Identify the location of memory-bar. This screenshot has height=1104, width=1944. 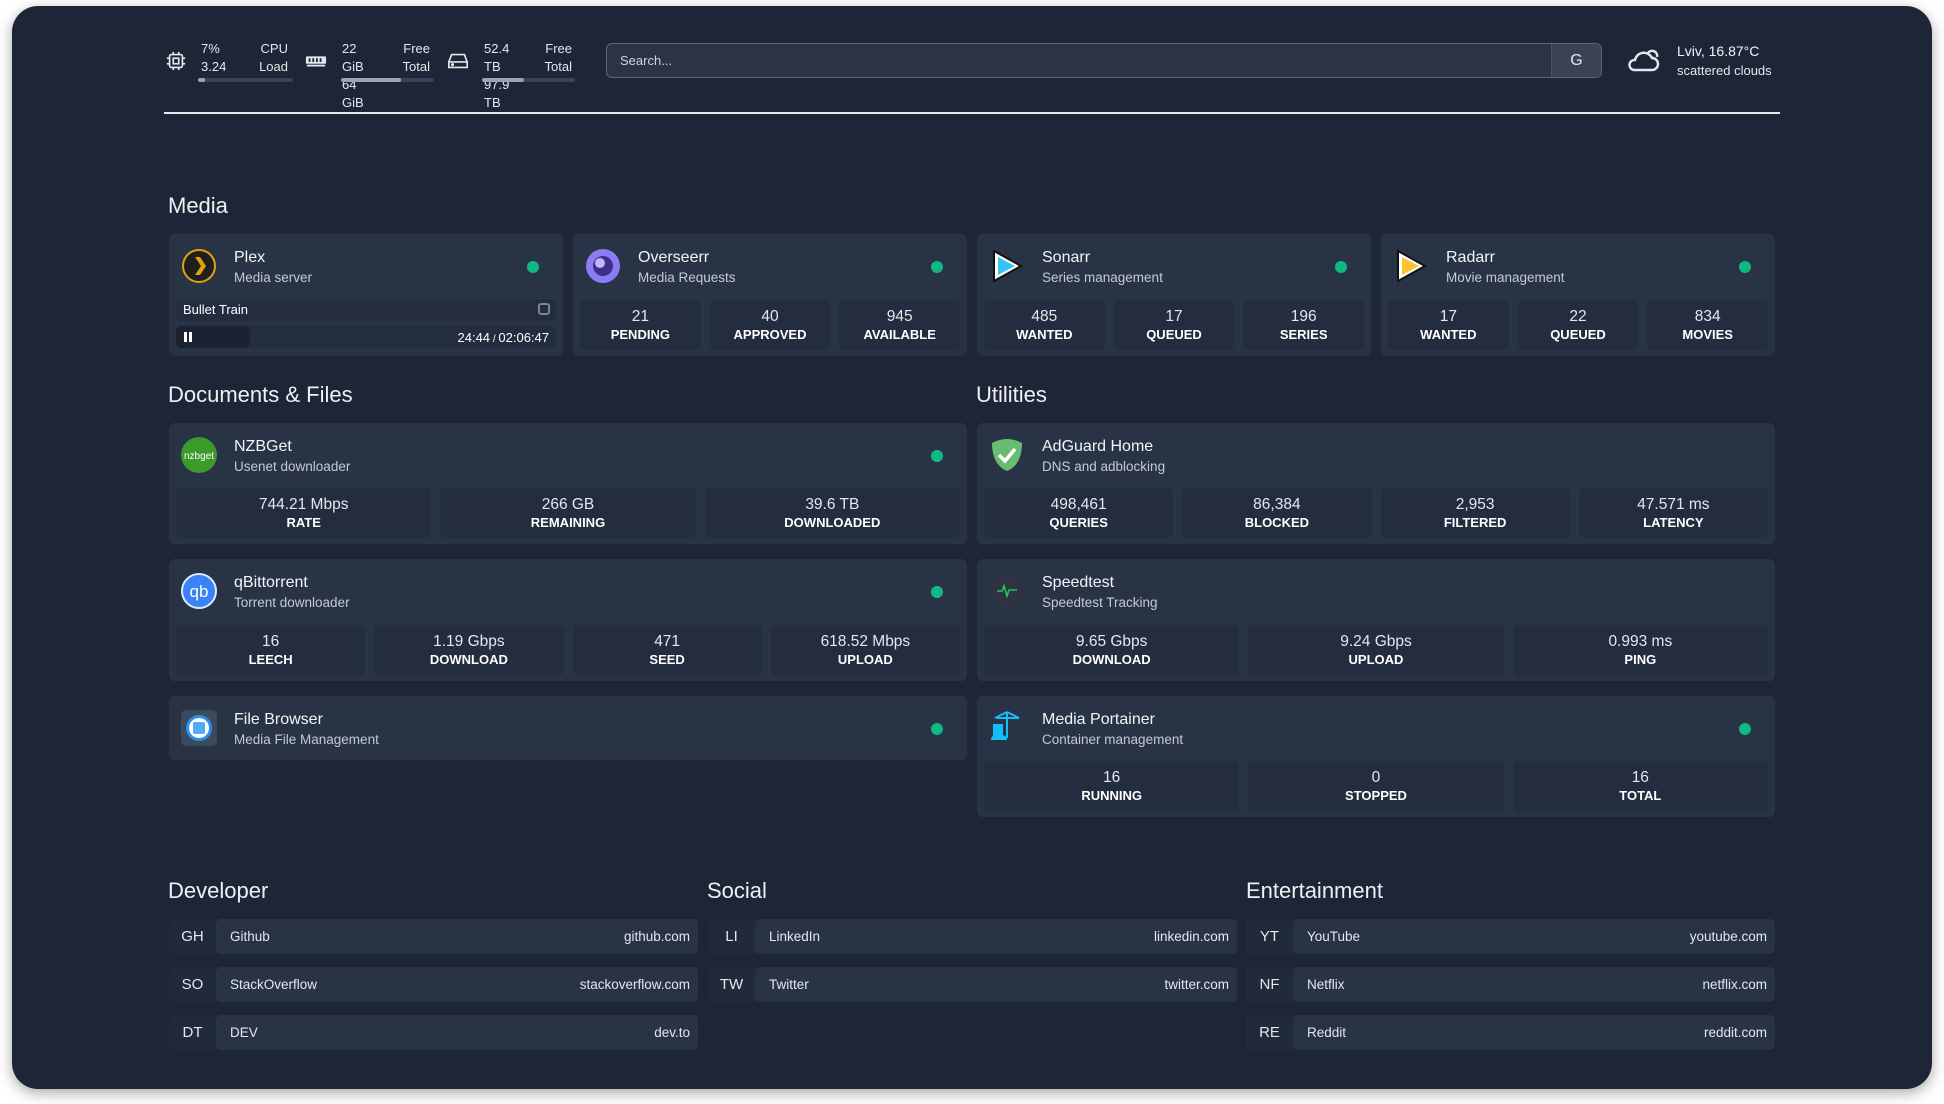
(387, 80).